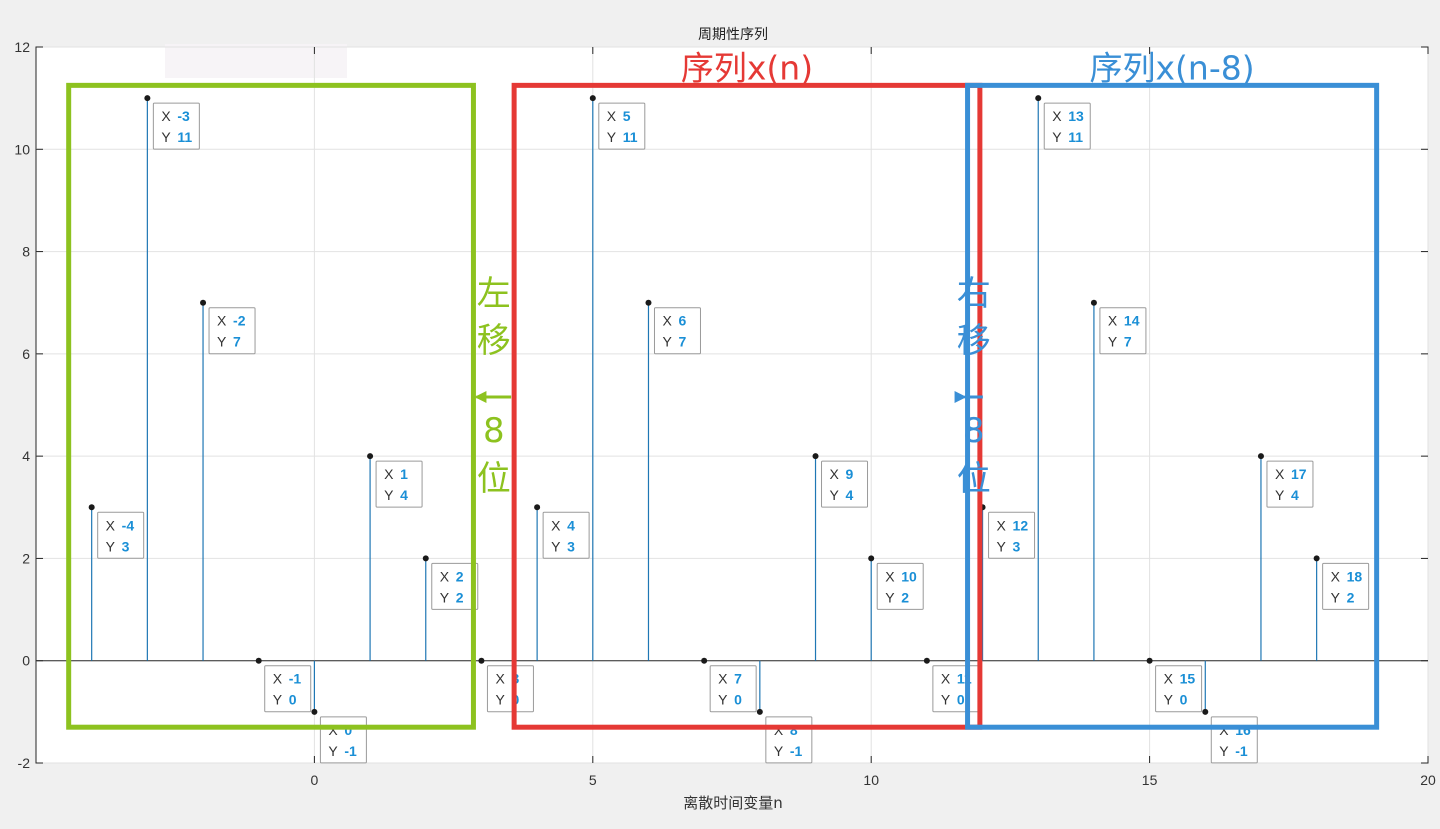 This screenshot has height=829, width=1440. What do you see at coordinates (747, 67) in the screenshot?
I see `middle-box-label: 序列x(n)` at bounding box center [747, 67].